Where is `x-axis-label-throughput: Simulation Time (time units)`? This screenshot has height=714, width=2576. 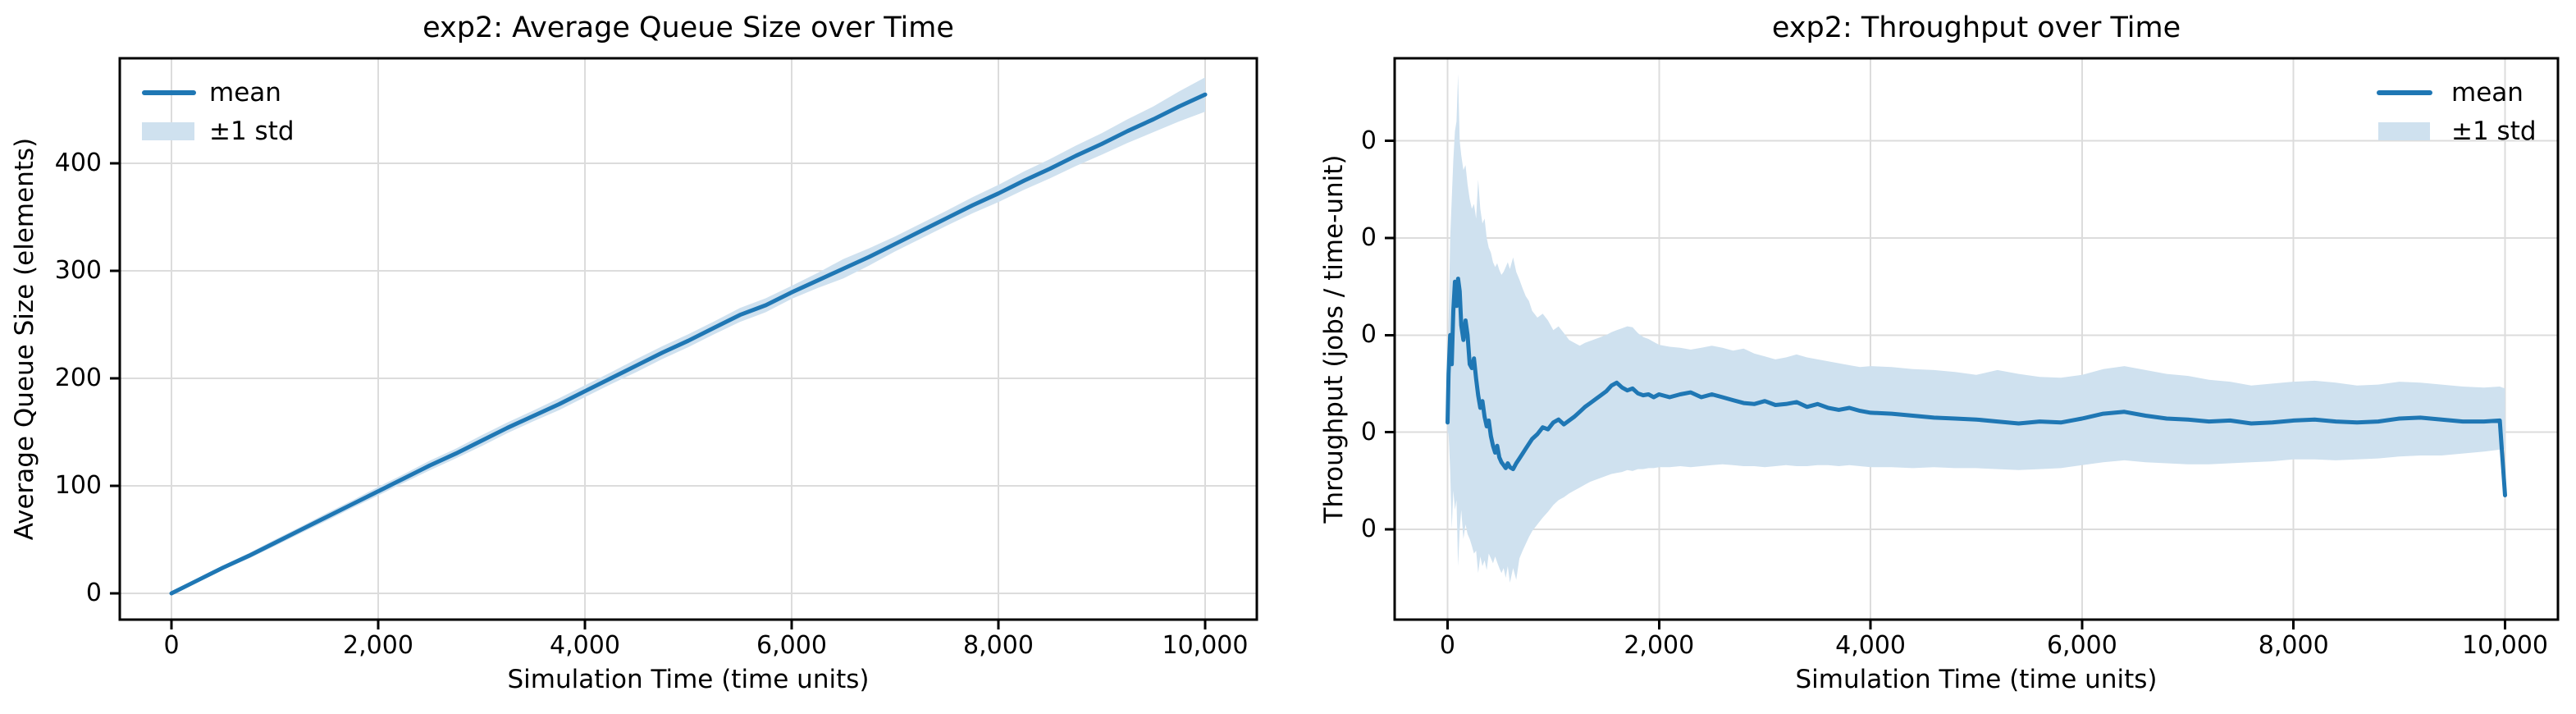
x-axis-label-throughput: Simulation Time (time units) is located at coordinates (1976, 679).